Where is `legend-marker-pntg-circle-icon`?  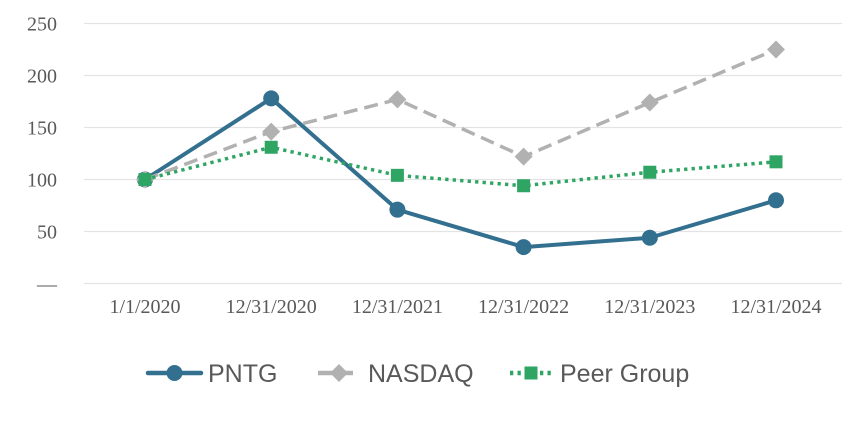
legend-marker-pntg-circle-icon is located at coordinates (174, 373).